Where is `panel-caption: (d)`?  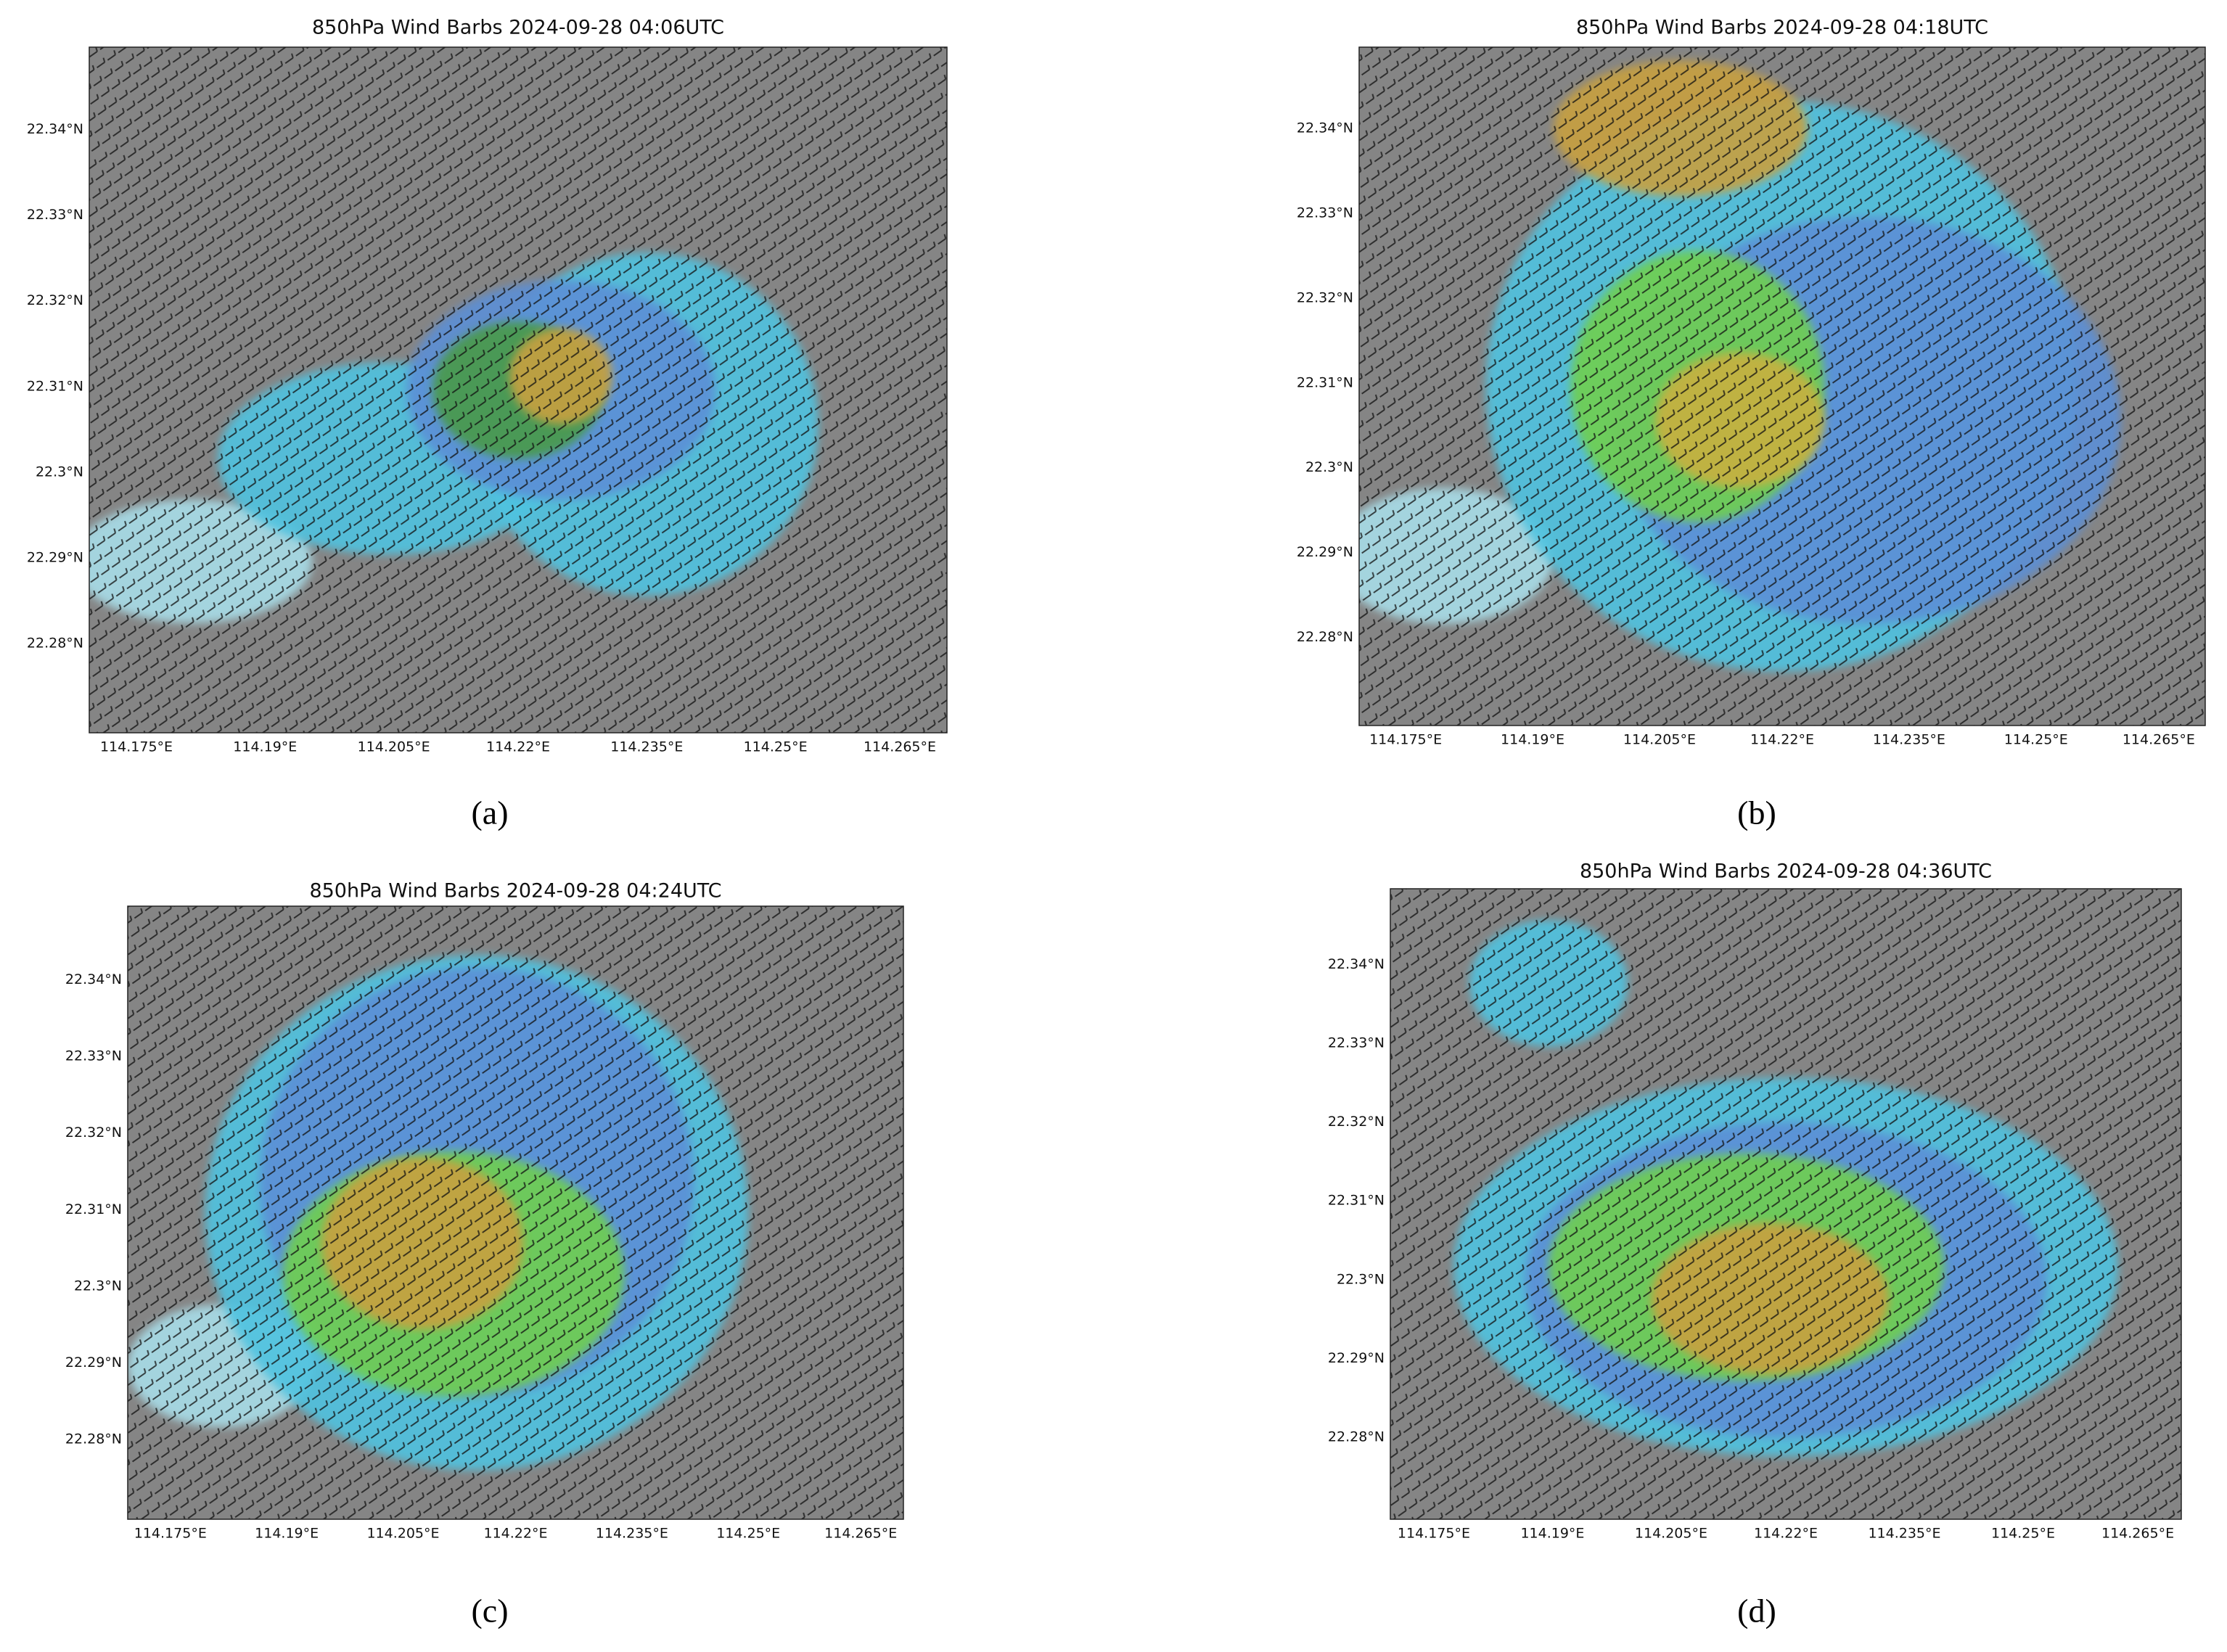 panel-caption: (d) is located at coordinates (1756, 1612).